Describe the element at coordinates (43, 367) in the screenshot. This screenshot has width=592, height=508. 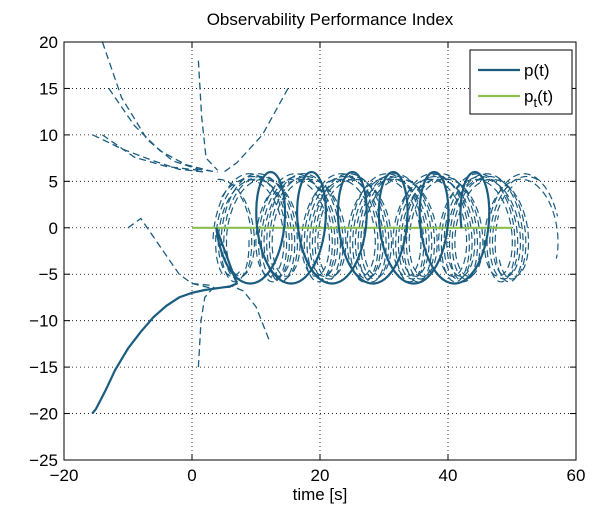
I see `y-tick-label: −15` at that location.